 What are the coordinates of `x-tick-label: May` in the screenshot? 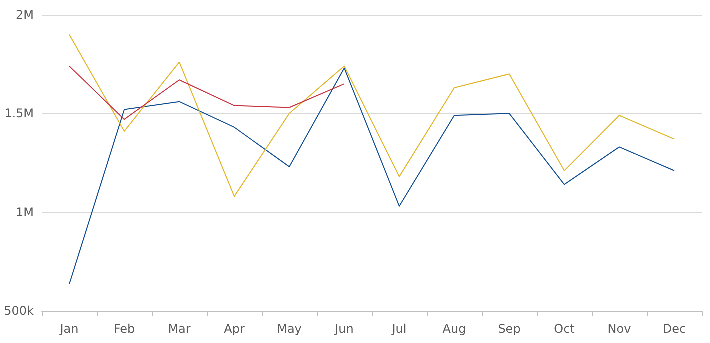 It's located at (289, 329).